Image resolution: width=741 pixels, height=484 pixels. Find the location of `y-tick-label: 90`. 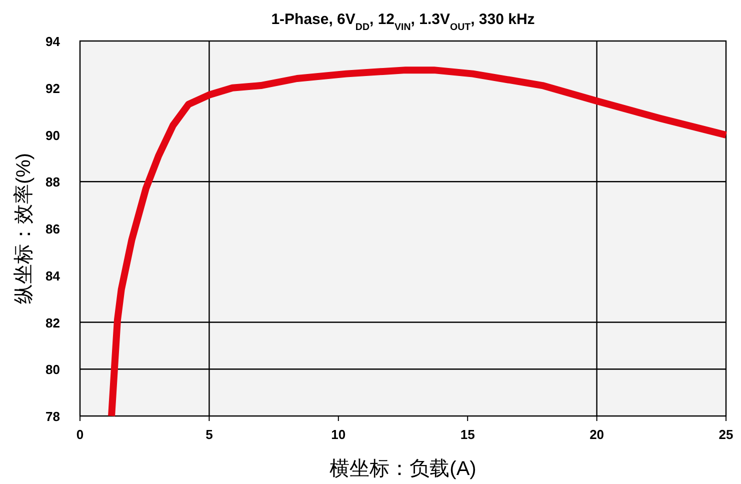

y-tick-label: 90 is located at coordinates (53, 135).